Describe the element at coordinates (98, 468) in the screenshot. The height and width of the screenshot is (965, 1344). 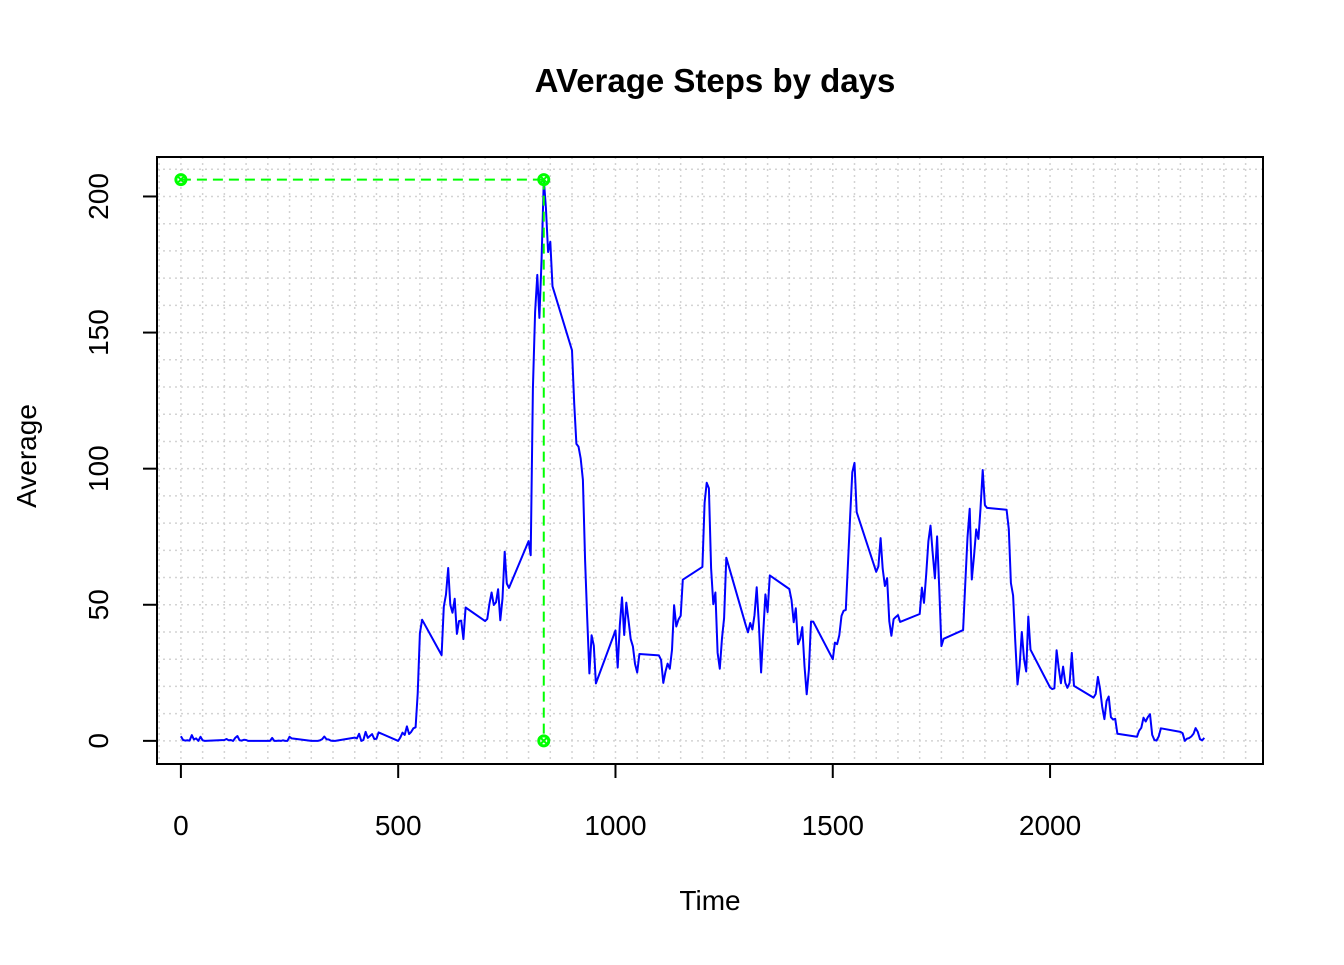
I see `y-tick-label: 100` at that location.